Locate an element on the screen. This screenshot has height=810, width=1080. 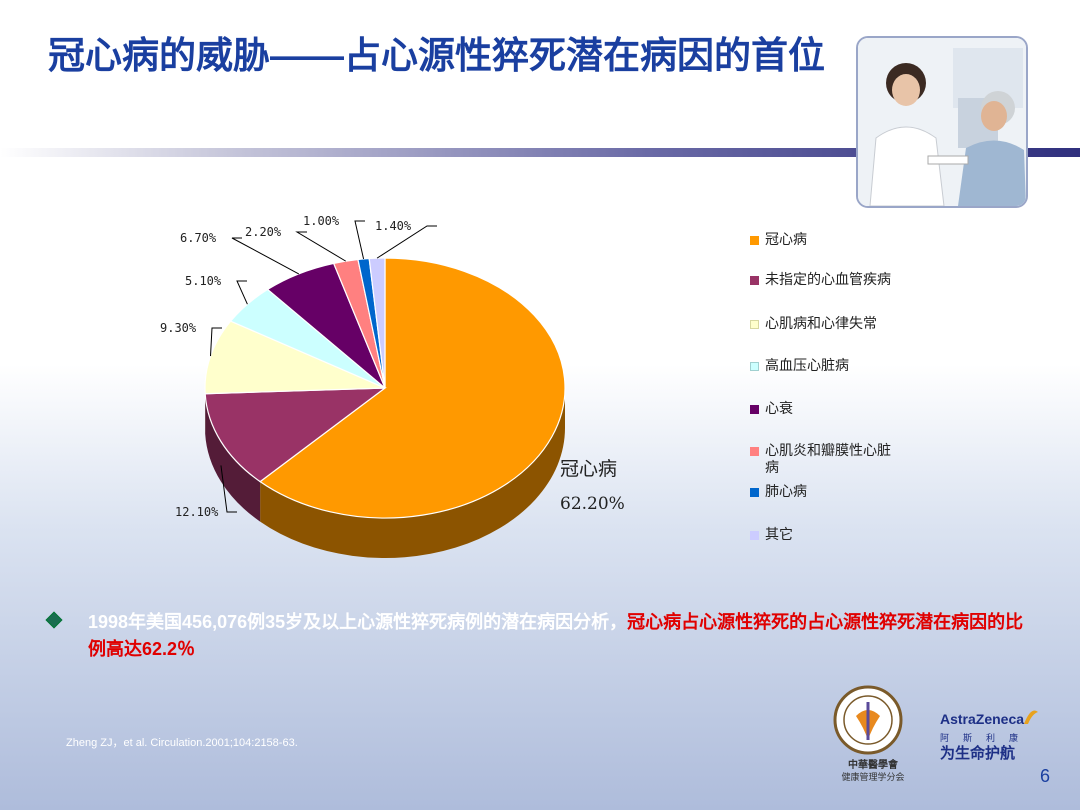
astrazeneca-logo: AstraZeneca is located at coordinates (982, 719).